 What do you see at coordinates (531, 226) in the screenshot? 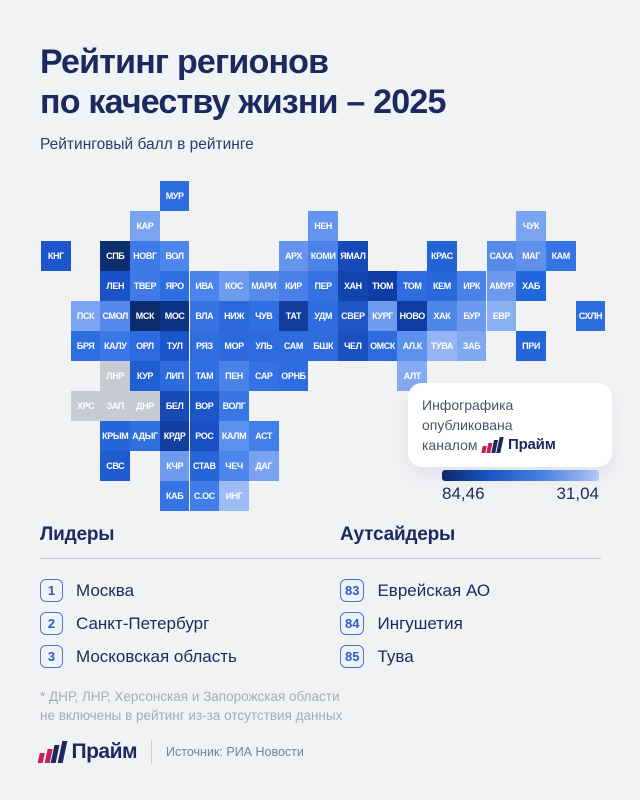
I see `map-tile-ЧУК: ЧУК` at bounding box center [531, 226].